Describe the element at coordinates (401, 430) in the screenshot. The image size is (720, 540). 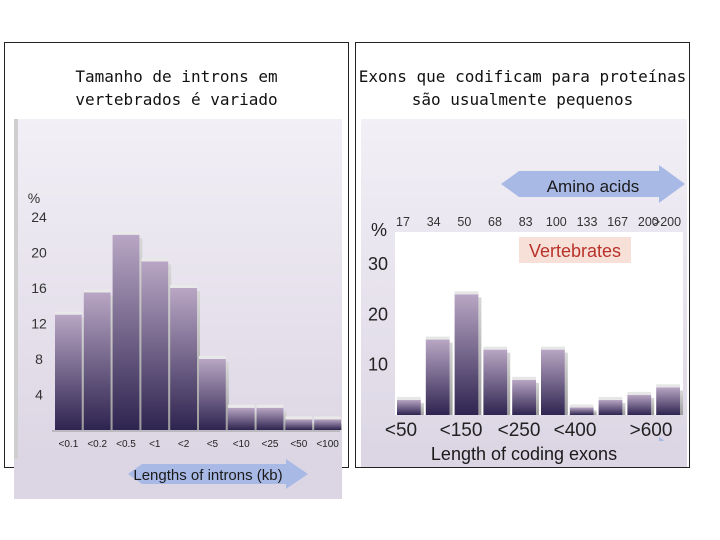
I see `nucleotide-tick-label: <50` at that location.